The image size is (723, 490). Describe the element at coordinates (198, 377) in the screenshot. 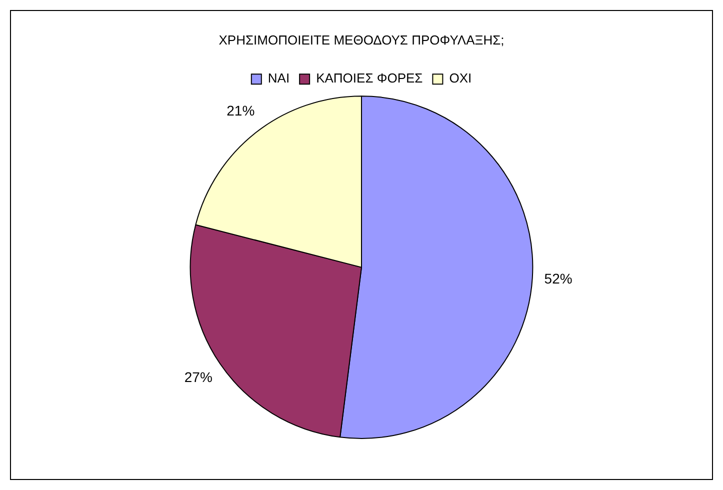

I see `data-label: 27%` at that location.